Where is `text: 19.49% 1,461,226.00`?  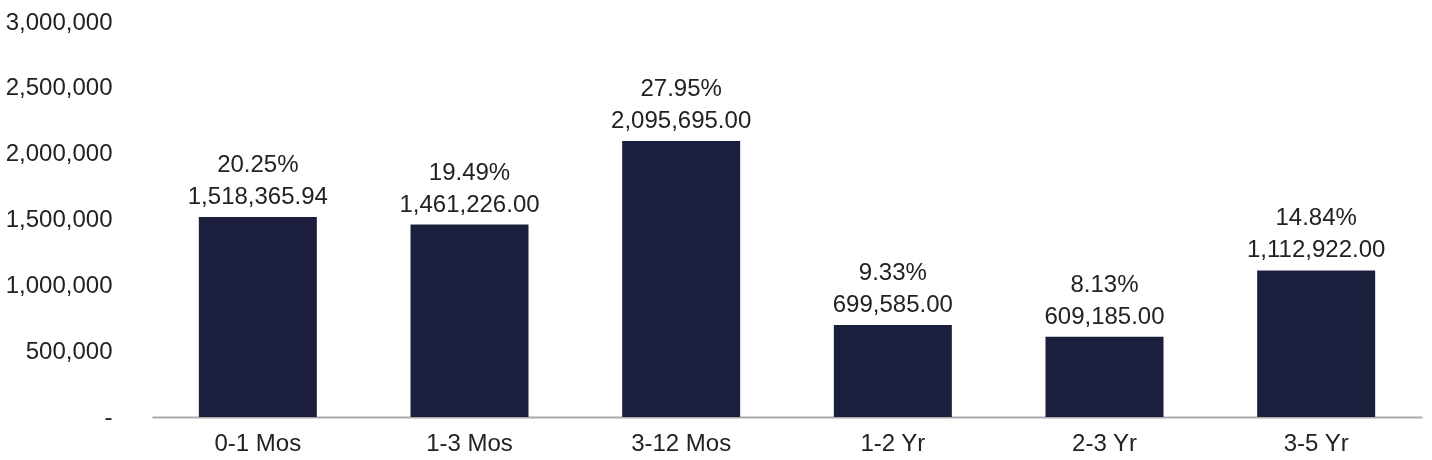
text: 19.49% 1,461,226.00 is located at coordinates (469, 187).